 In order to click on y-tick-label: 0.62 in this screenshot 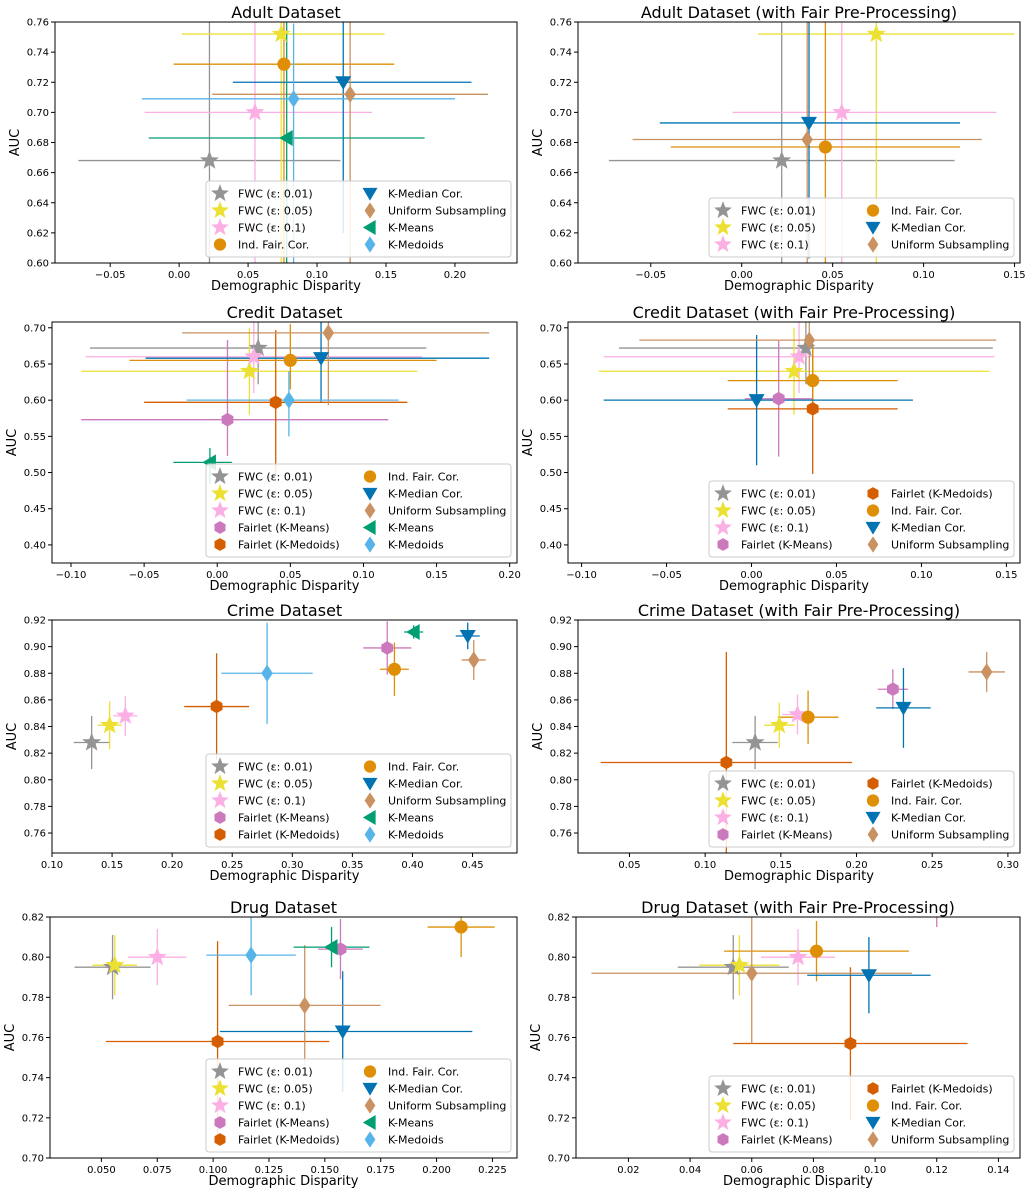, I will do `click(38, 233)`.